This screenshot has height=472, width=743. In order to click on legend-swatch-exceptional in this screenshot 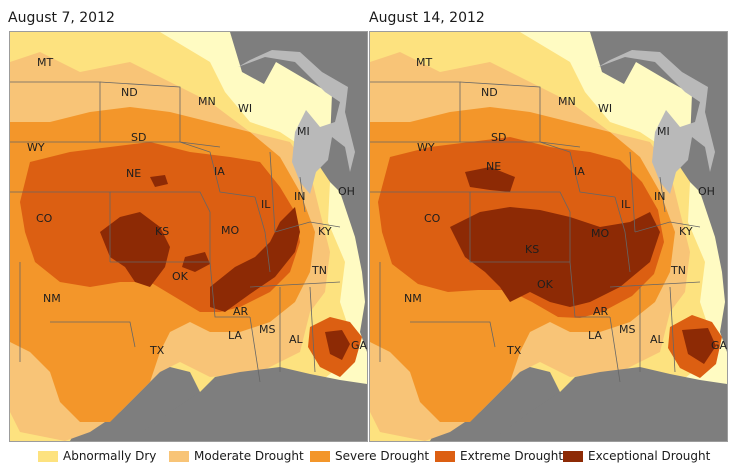, I will do `click(573, 456)`.